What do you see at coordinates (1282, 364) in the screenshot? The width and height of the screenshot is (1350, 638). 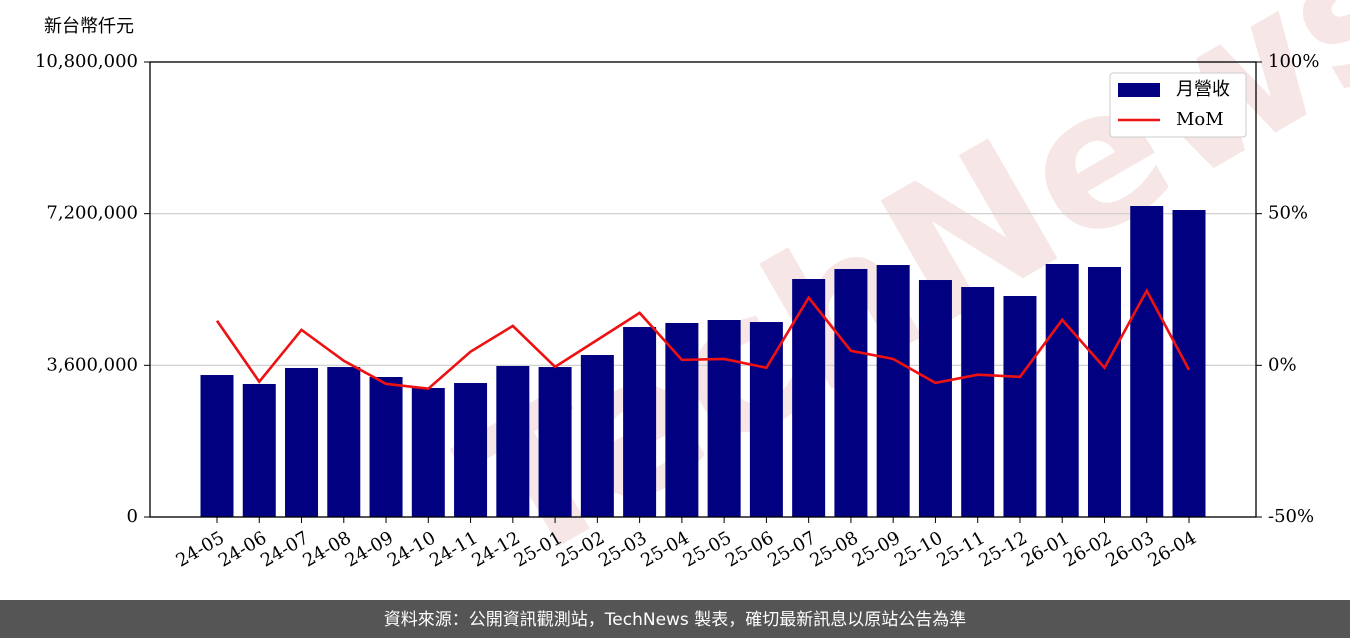 I see `y2-tick-label: 0%` at bounding box center [1282, 364].